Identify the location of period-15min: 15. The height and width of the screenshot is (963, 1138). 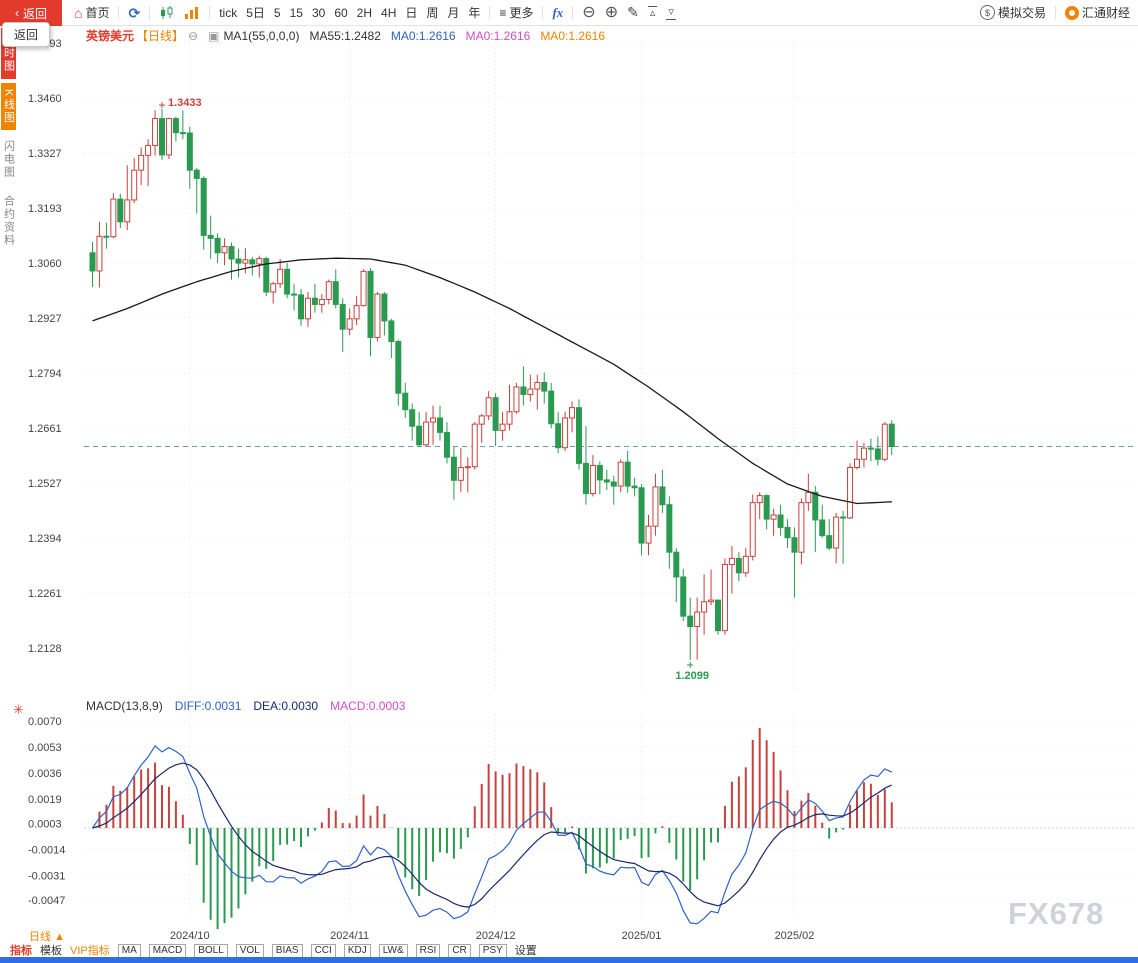
(296, 12).